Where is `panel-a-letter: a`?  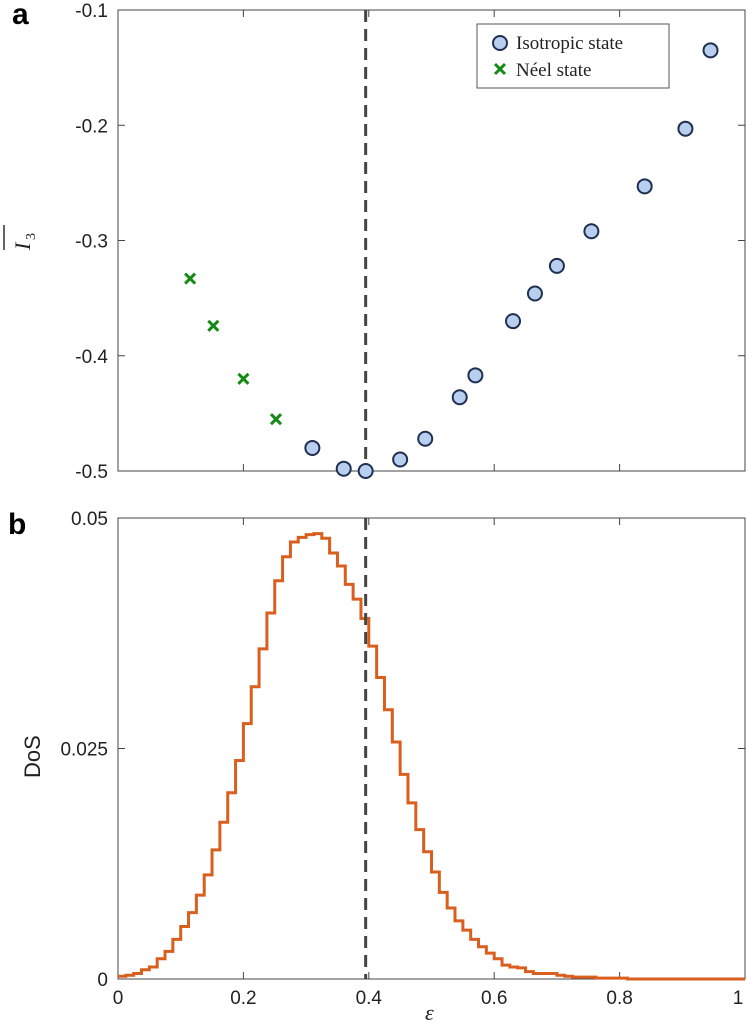 panel-a-letter: a is located at coordinates (20, 15).